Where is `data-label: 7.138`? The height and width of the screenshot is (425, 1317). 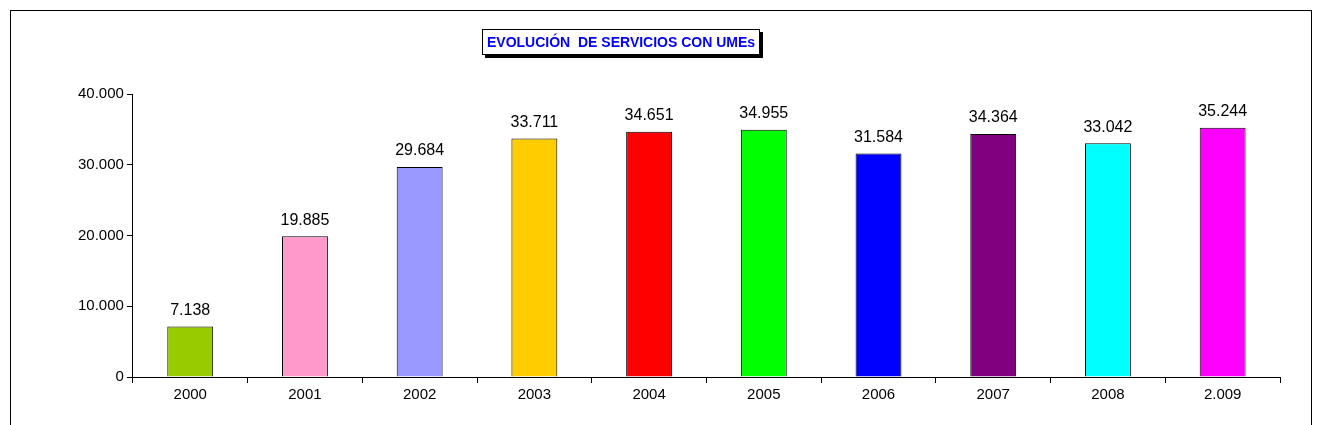
data-label: 7.138 is located at coordinates (190, 309).